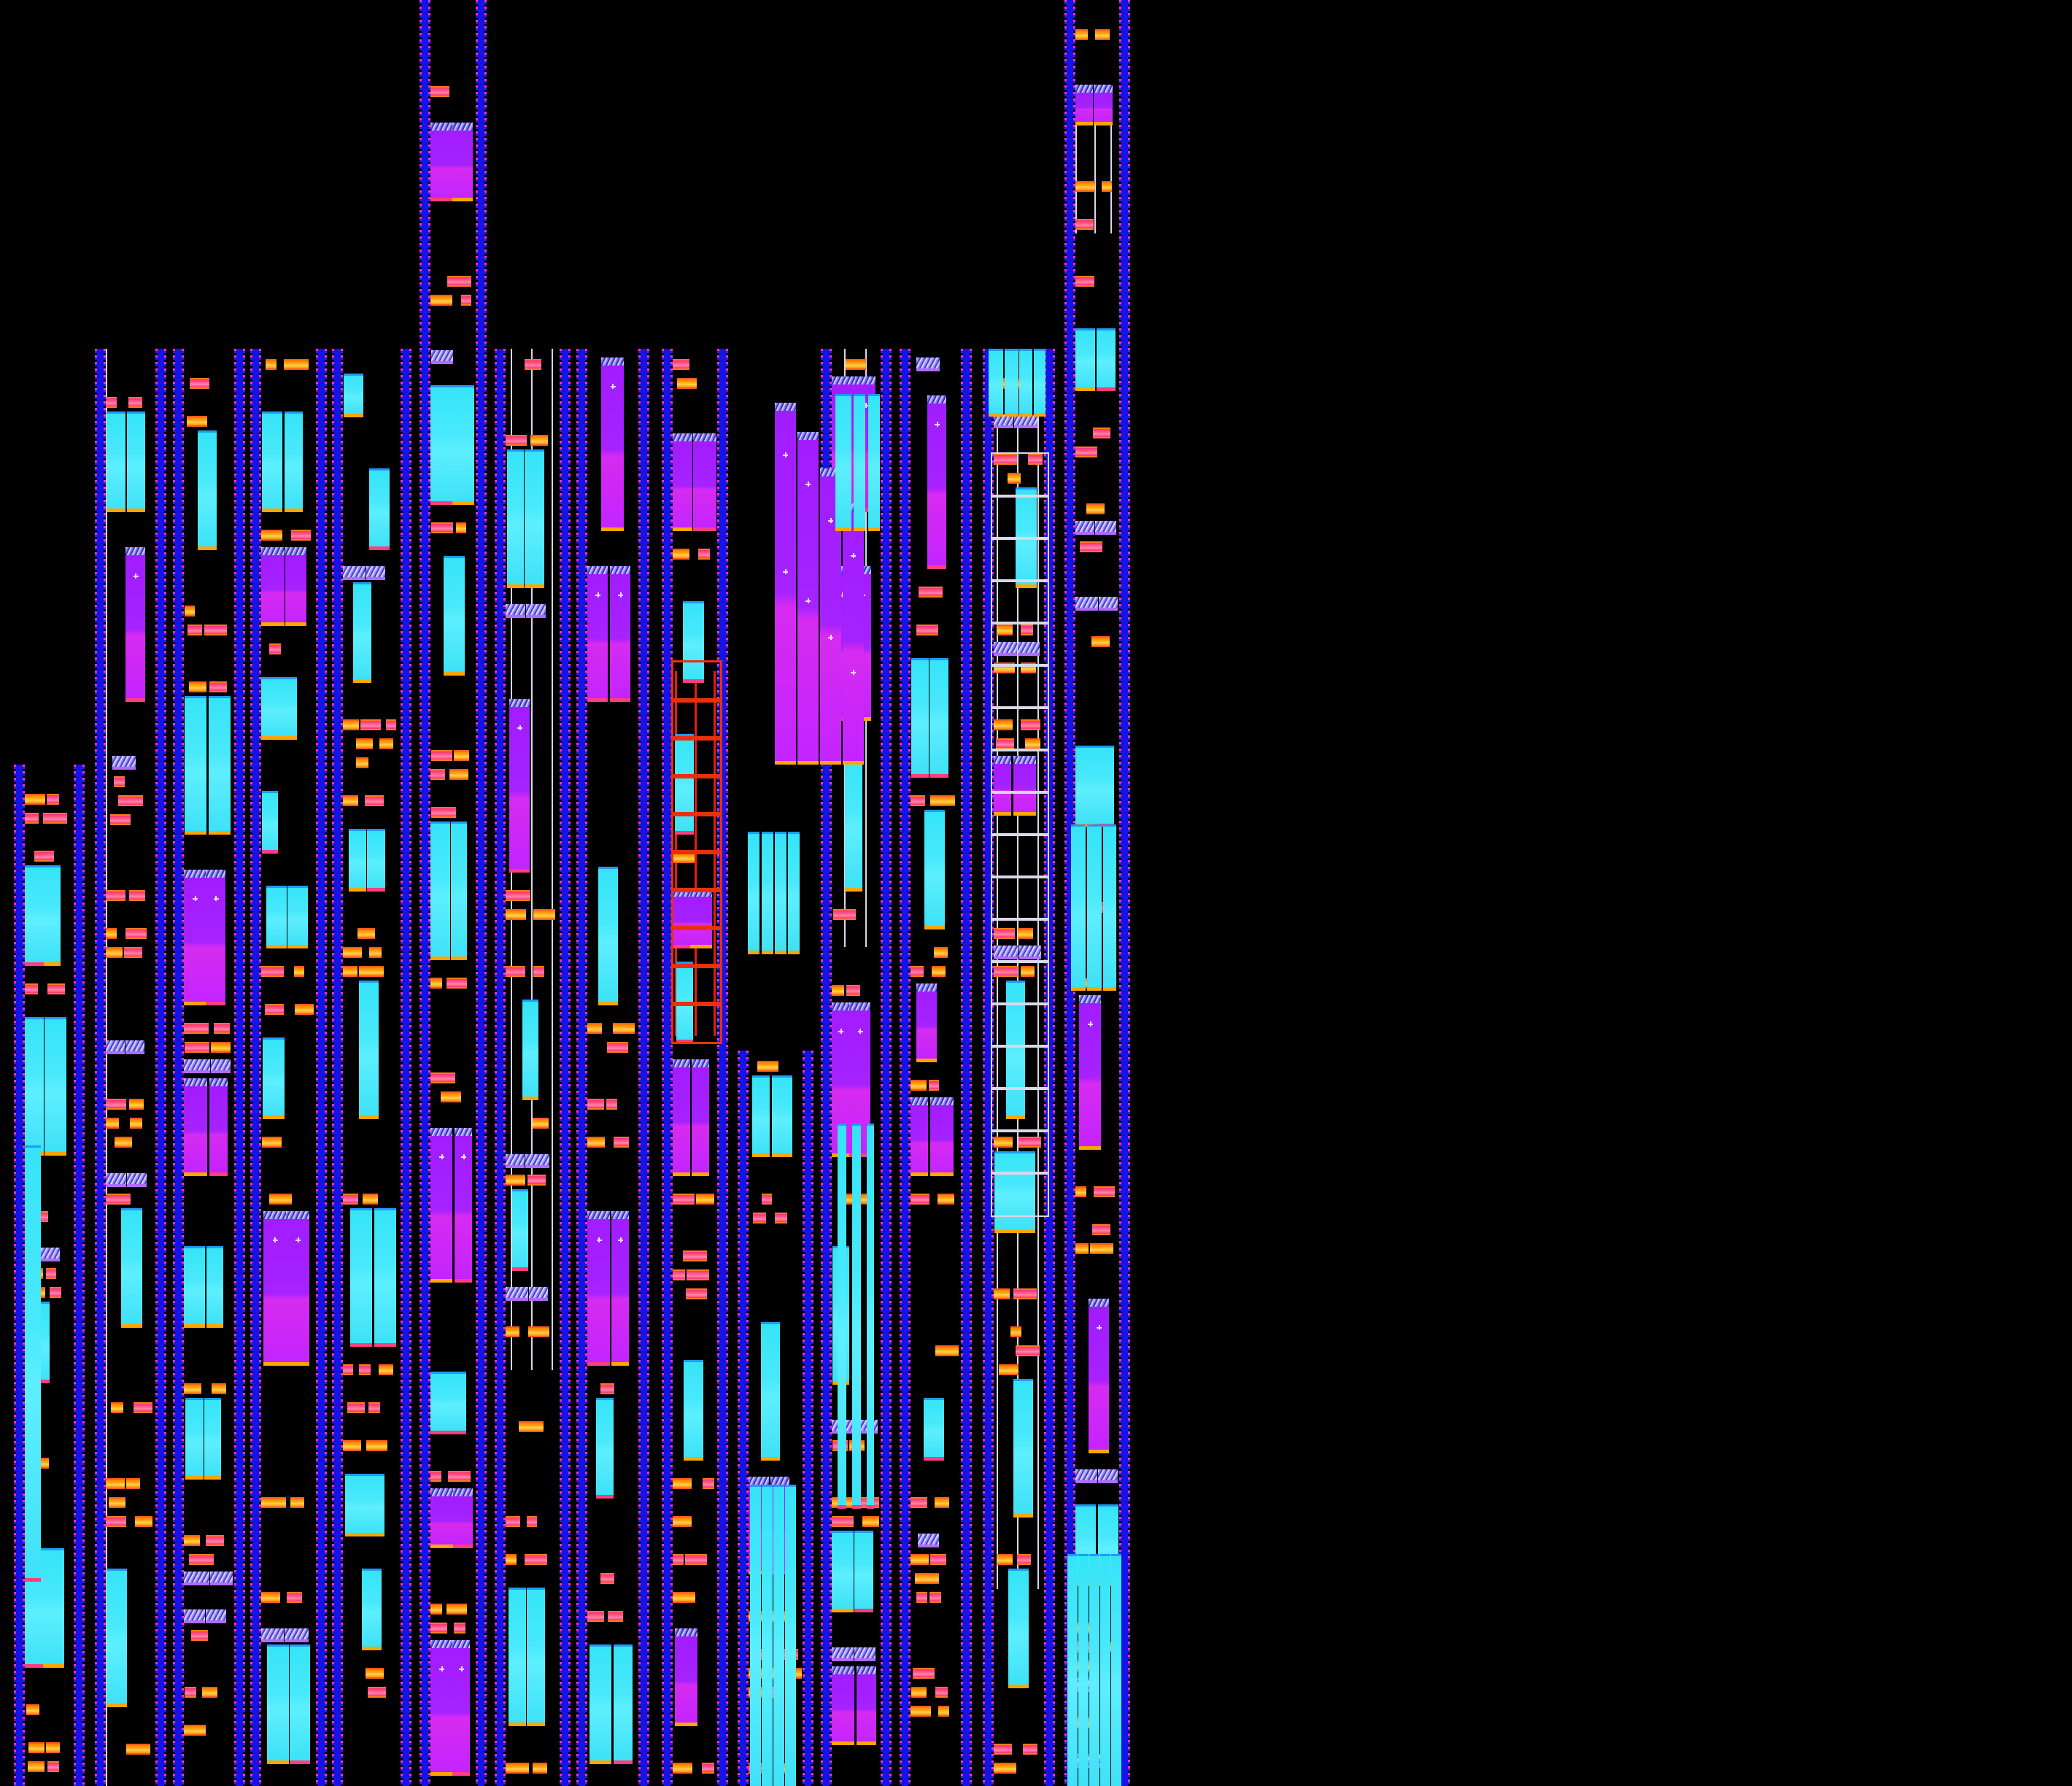 The height and width of the screenshot is (1786, 2072). Describe the element at coordinates (1078, 907) in the screenshot. I see `token-string-slab` at that location.